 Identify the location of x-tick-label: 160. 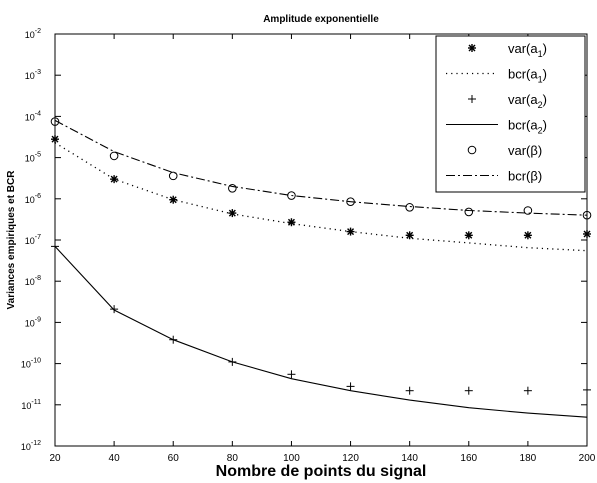
(468, 458).